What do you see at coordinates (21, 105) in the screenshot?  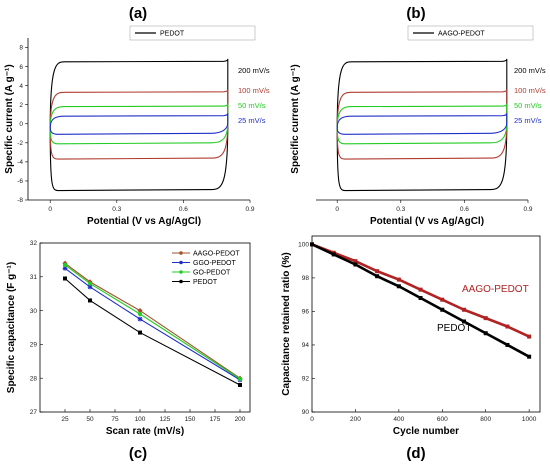 I see `y-tick-label: 2` at bounding box center [21, 105].